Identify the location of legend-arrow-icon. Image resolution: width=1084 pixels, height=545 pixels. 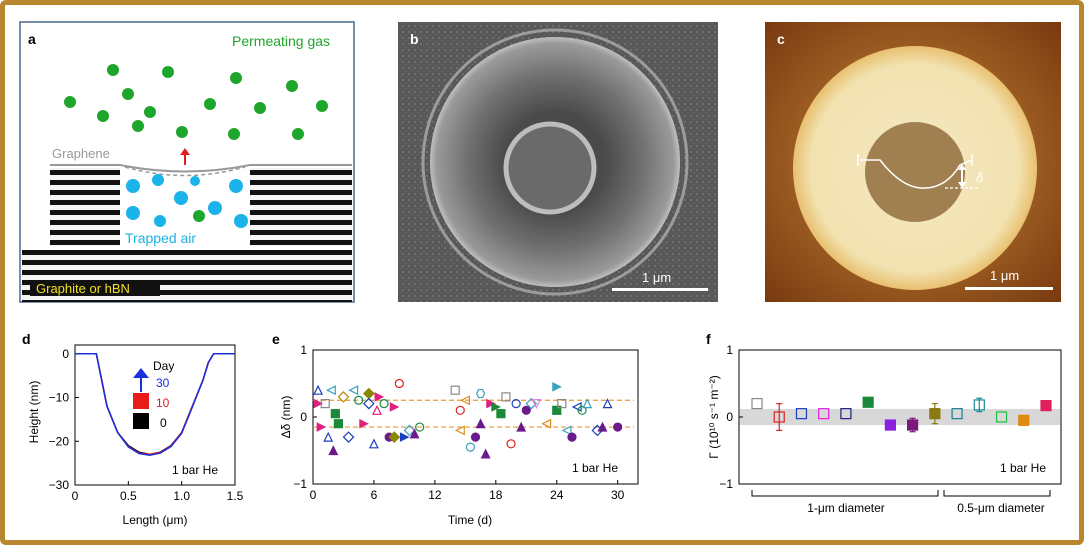
(141, 380).